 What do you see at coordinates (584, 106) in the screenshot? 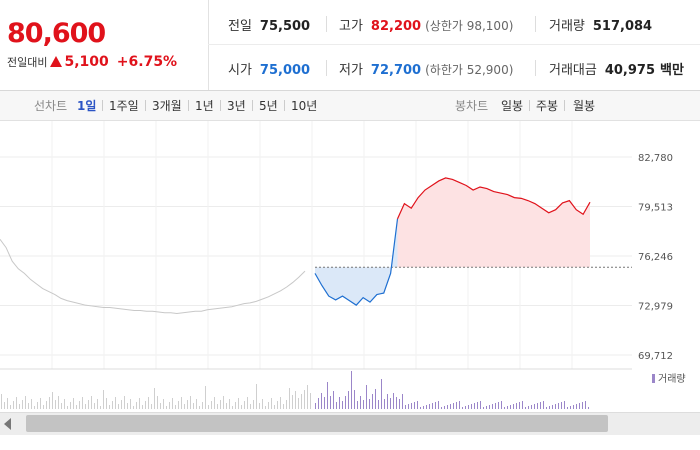
I see `candle-monthly: 월봉` at bounding box center [584, 106].